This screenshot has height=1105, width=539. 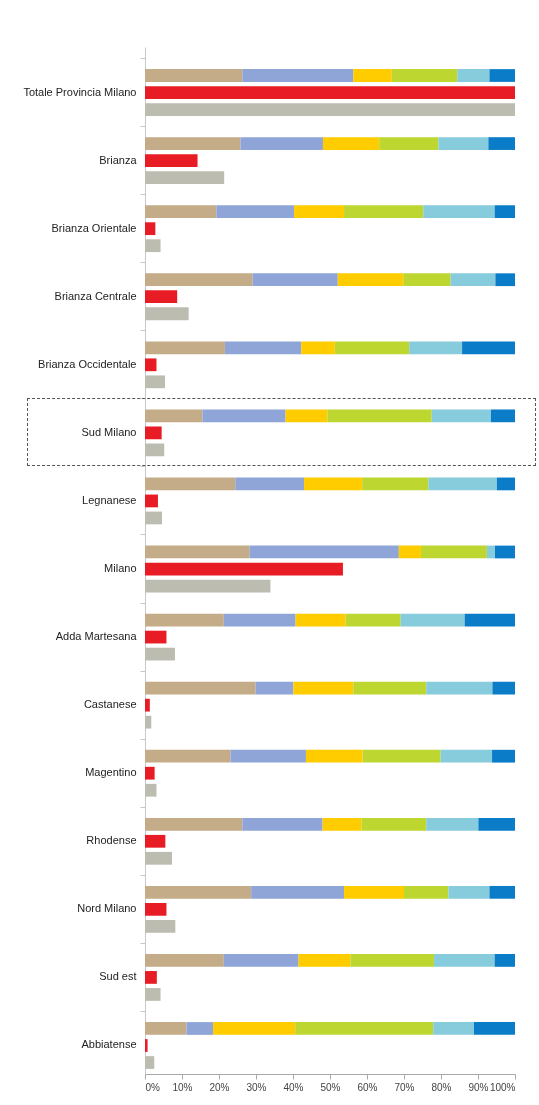 I want to click on x-tick-label: 40%, so click(x=293, y=1087).